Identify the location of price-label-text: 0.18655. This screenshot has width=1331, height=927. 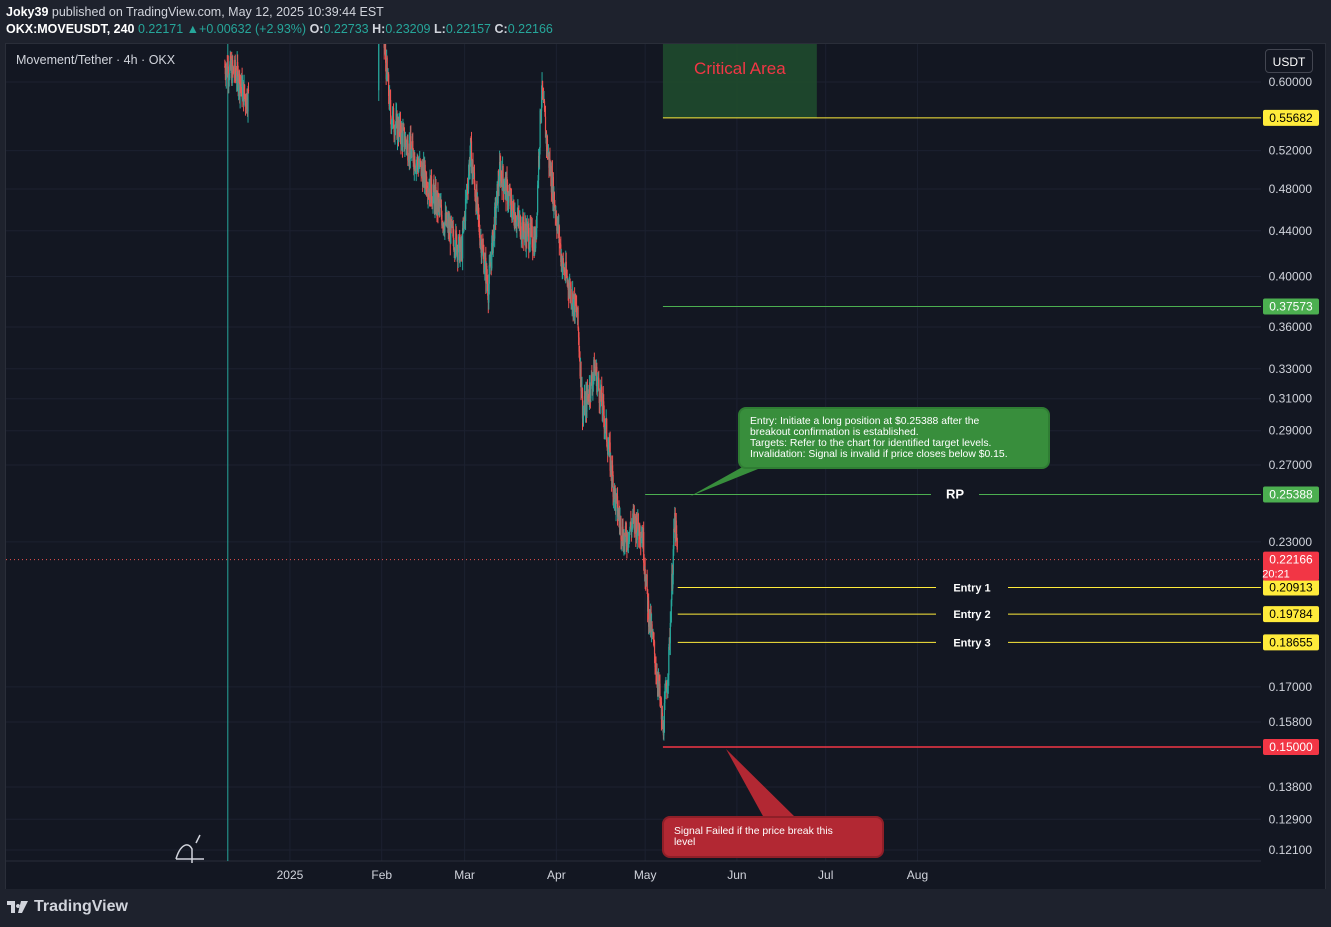
(1291, 642).